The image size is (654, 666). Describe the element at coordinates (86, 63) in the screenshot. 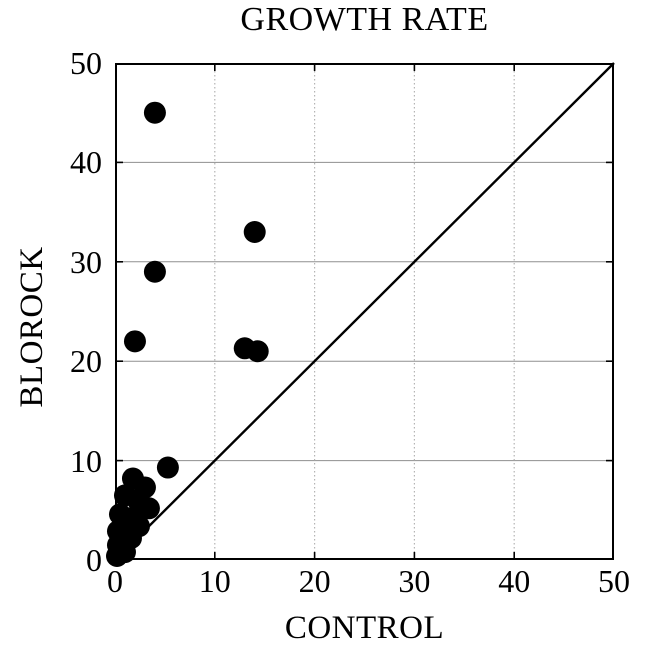

I see `y-tick-label: 50` at that location.